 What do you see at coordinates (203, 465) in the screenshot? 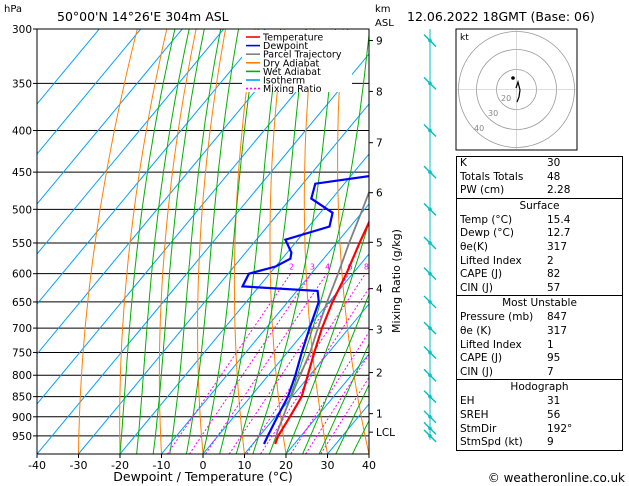
I see `temperature-tick-label: 0` at bounding box center [203, 465].